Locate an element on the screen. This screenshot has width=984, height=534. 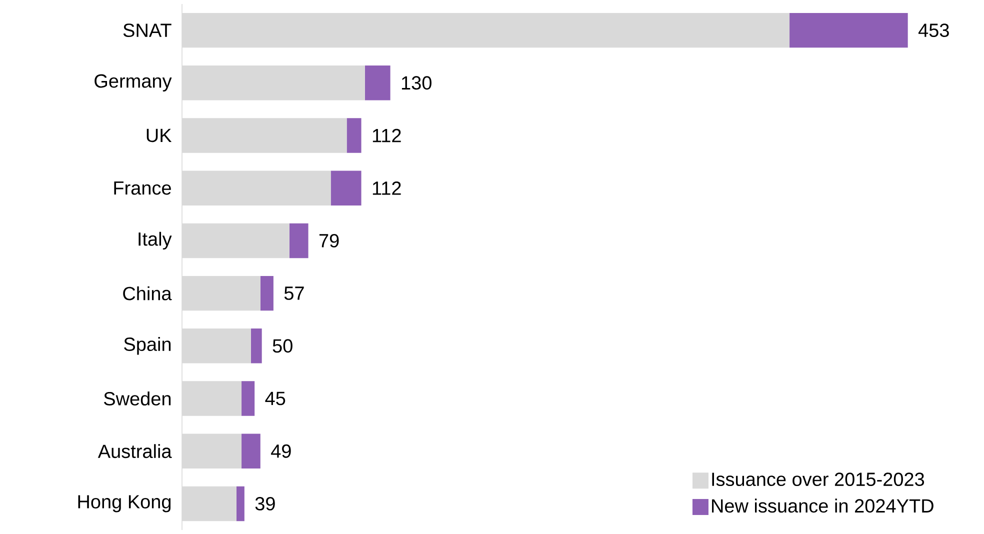
annotation: 453 is located at coordinates (933, 31).